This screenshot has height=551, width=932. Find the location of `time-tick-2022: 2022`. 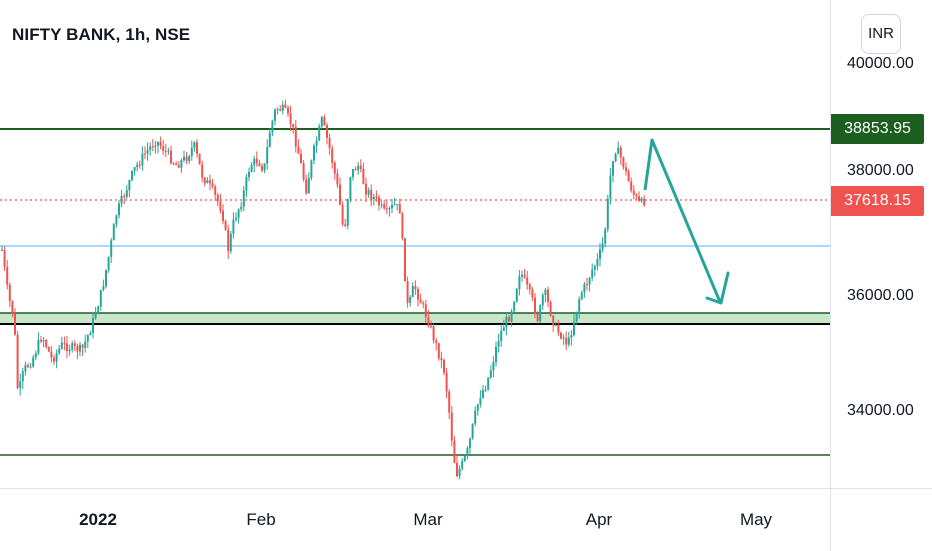

time-tick-2022: 2022 is located at coordinates (98, 519).